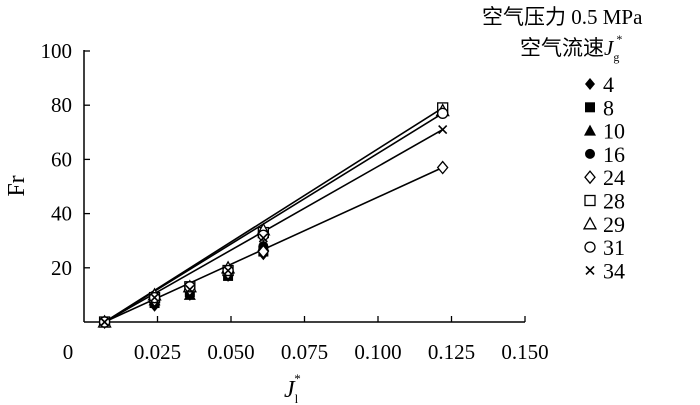  Describe the element at coordinates (157, 352) in the screenshot. I see `x-tick-label: 0.025` at that location.